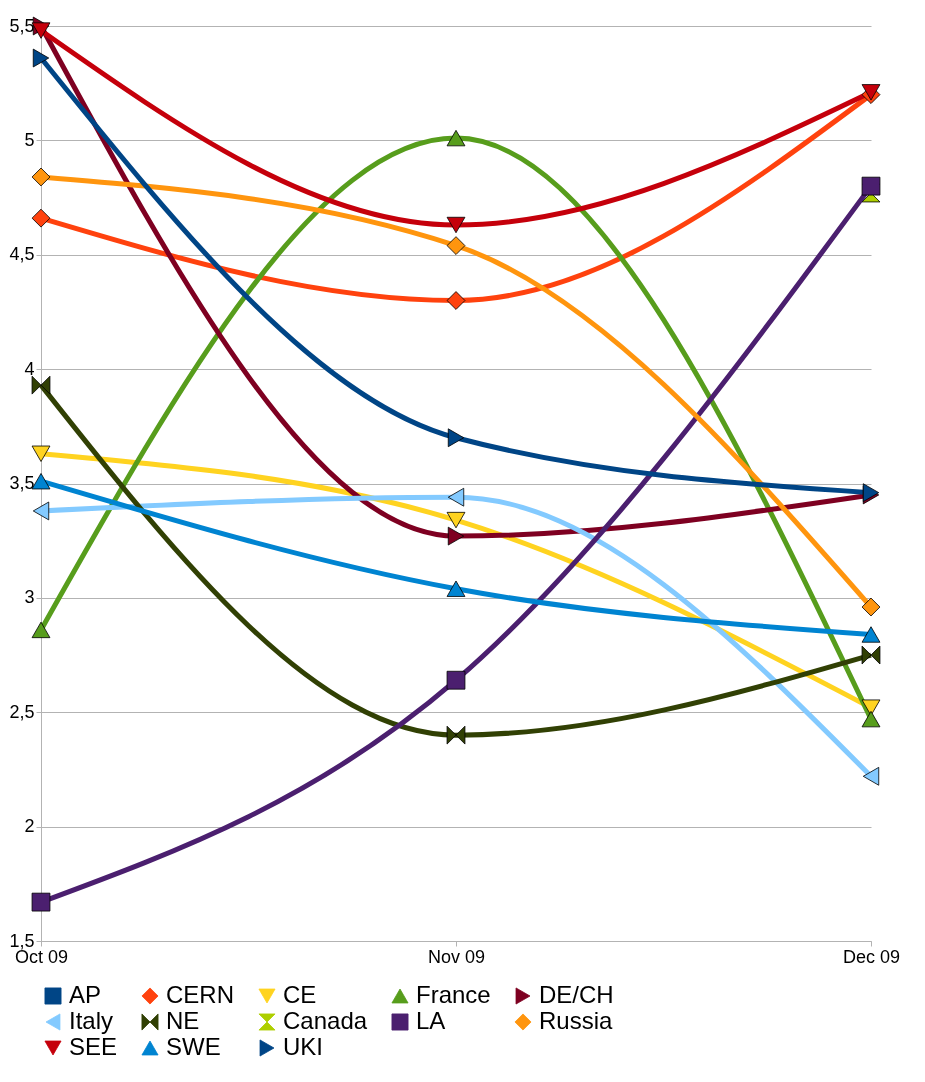 This screenshot has width=925, height=1082. I want to click on y-tick-label: 2,5, so click(22, 711).